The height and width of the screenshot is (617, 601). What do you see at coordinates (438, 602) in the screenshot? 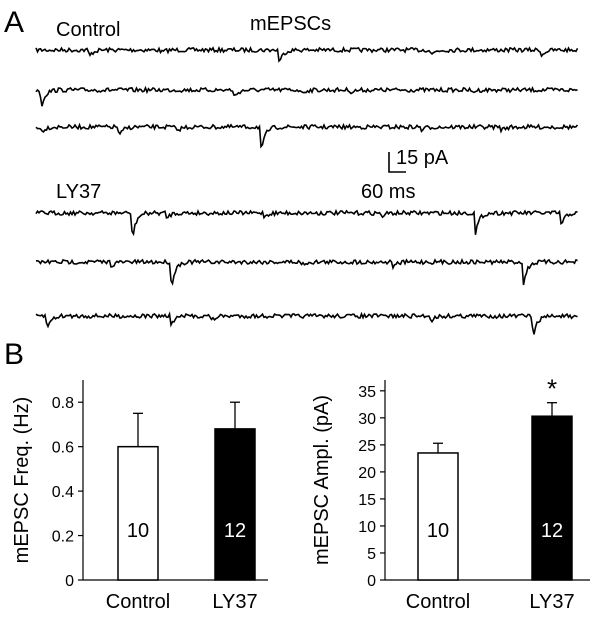
I see `ampl-category-label: Control` at bounding box center [438, 602].